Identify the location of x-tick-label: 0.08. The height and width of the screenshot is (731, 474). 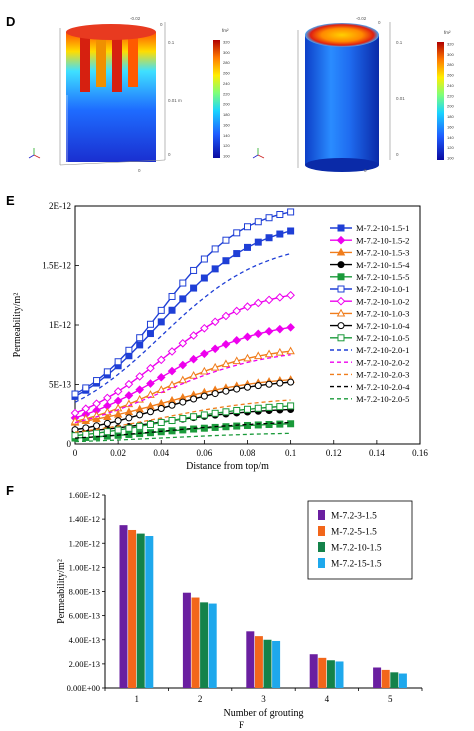
(248, 453).